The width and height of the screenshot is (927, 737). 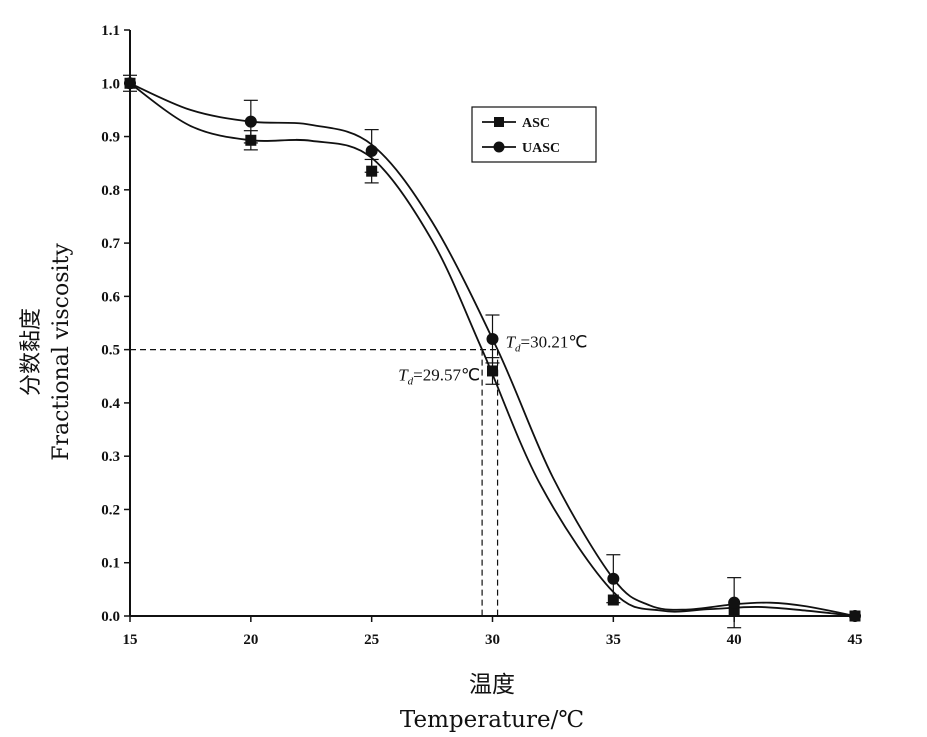 What do you see at coordinates (110, 138) in the screenshot?
I see `y-tick-label: 0.9` at bounding box center [110, 138].